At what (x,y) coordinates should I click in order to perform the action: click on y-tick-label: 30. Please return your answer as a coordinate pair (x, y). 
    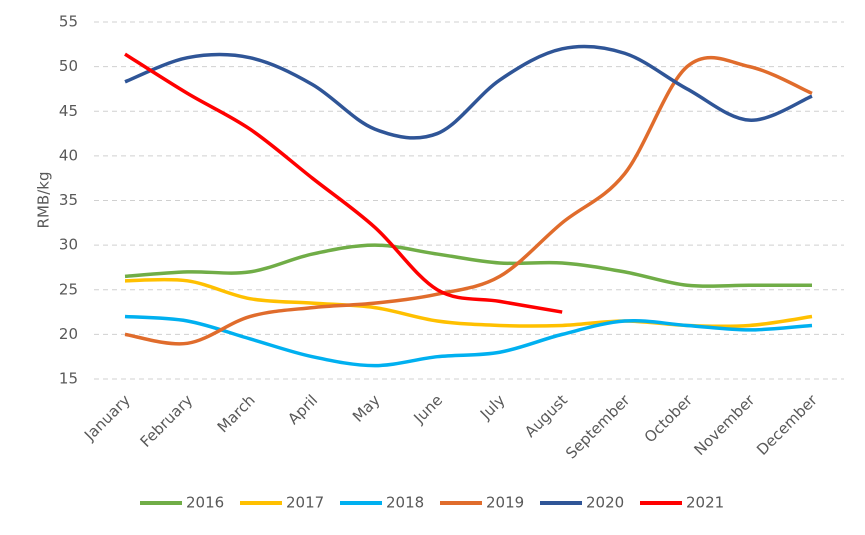
    Looking at the image, I should click on (68, 245).